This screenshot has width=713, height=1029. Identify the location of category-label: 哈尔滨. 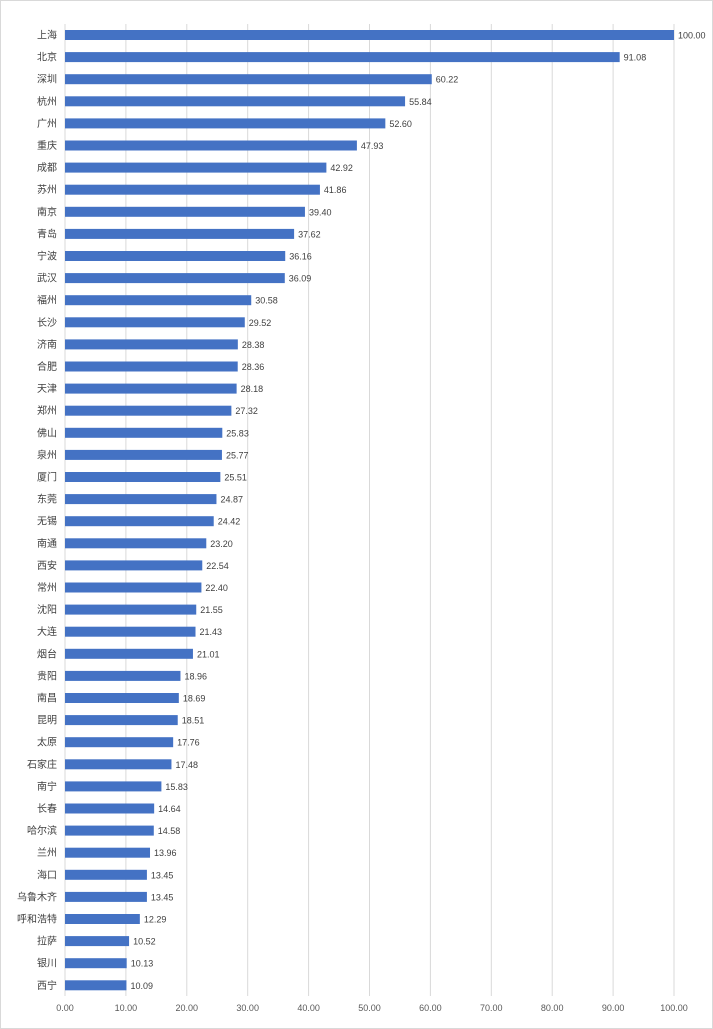
(42, 830).